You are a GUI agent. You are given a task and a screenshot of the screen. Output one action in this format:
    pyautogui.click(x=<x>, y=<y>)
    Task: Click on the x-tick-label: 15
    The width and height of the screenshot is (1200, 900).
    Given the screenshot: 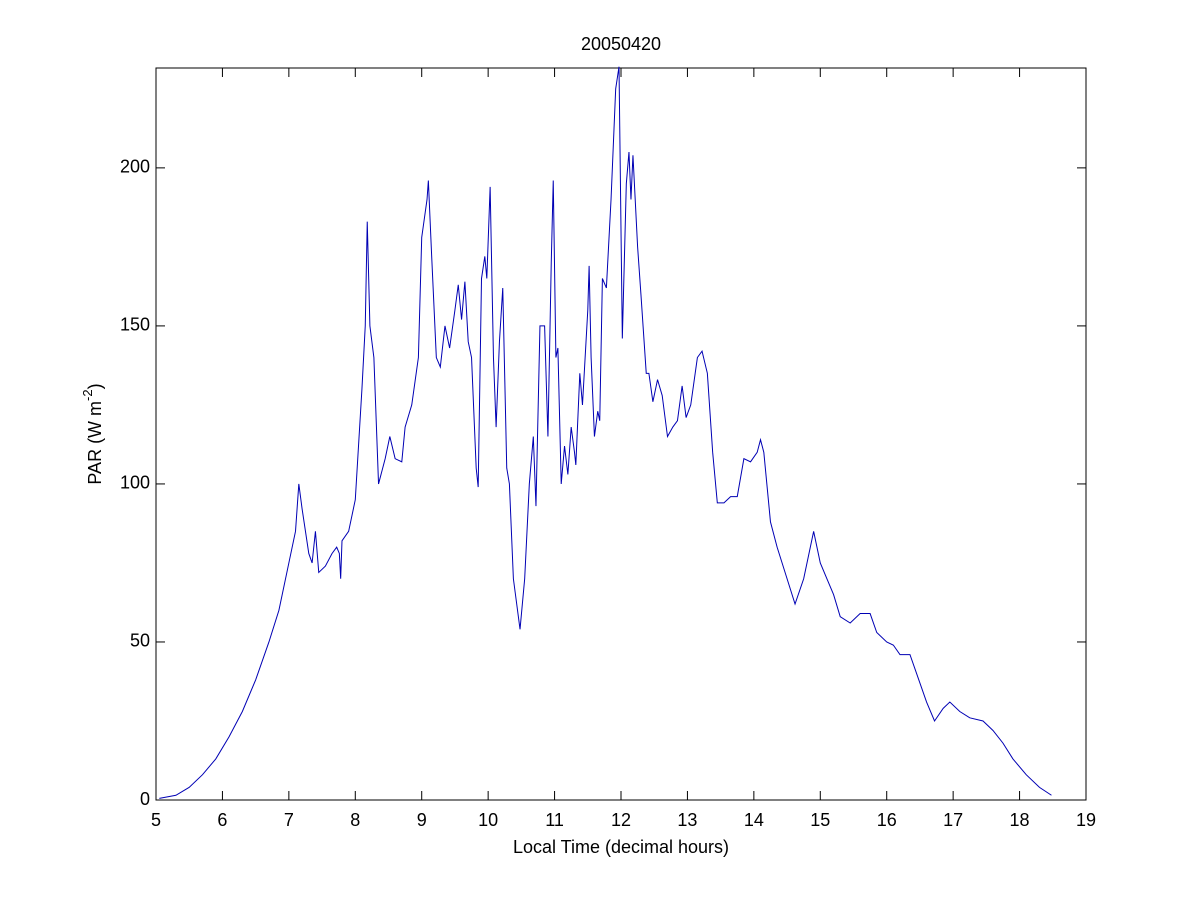 What is the action you would take?
    pyautogui.click(x=820, y=820)
    